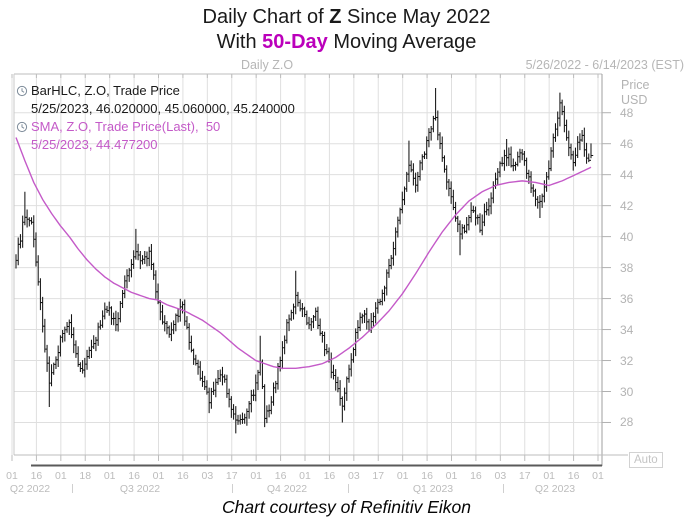  I want to click on legend-row-bar-series: BarHLC, Z.O, Trade Price, so click(155, 91).